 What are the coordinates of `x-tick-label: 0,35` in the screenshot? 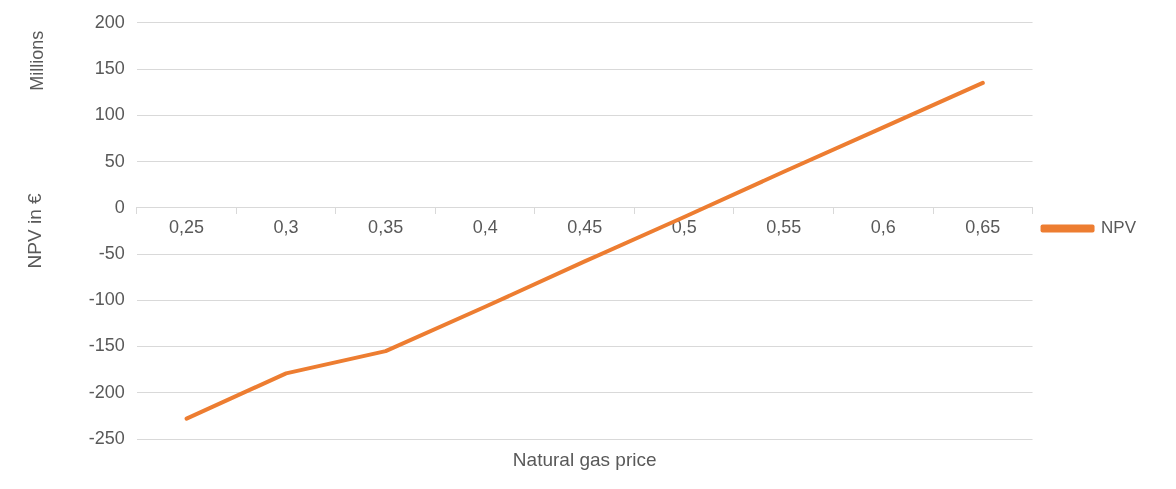 It's located at (386, 226).